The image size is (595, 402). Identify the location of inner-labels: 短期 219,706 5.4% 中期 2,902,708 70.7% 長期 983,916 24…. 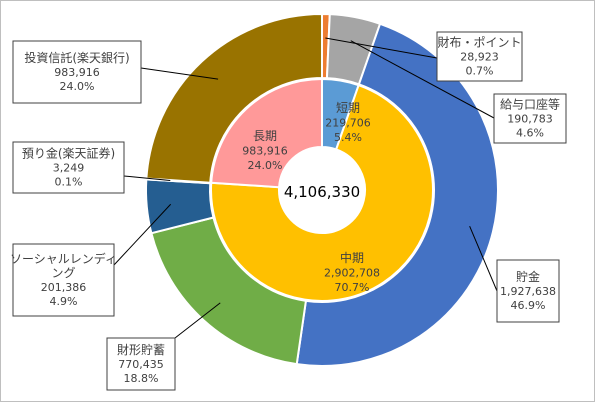
(311, 197).